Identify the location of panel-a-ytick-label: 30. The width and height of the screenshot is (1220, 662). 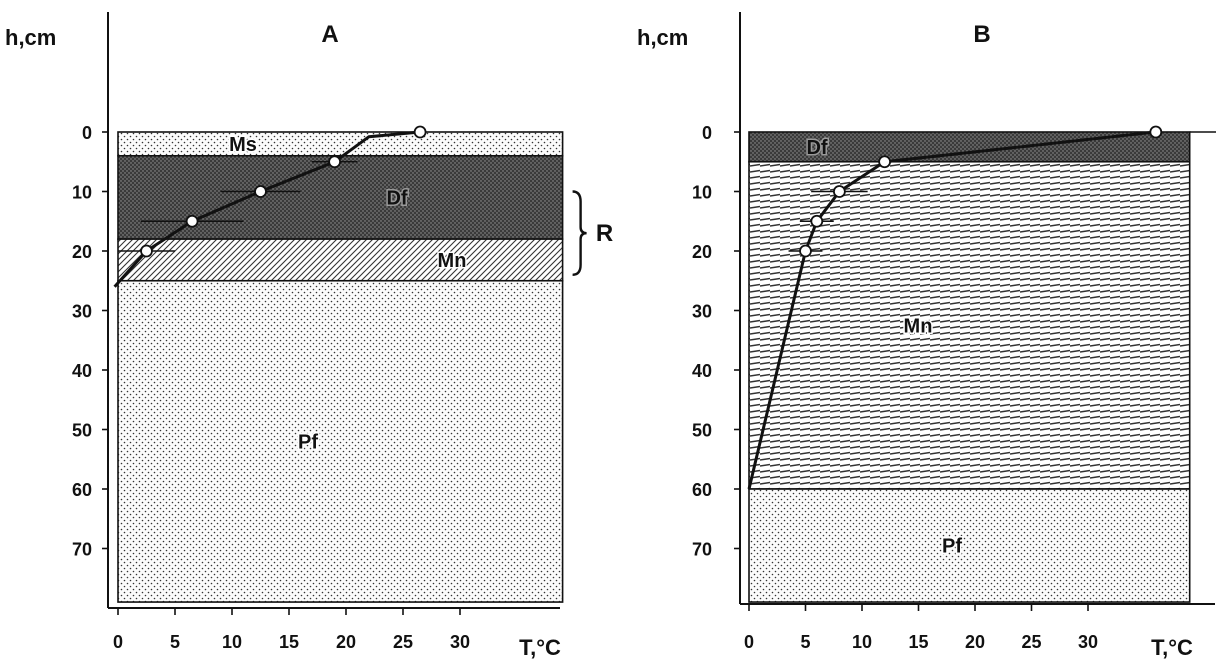
(82, 312).